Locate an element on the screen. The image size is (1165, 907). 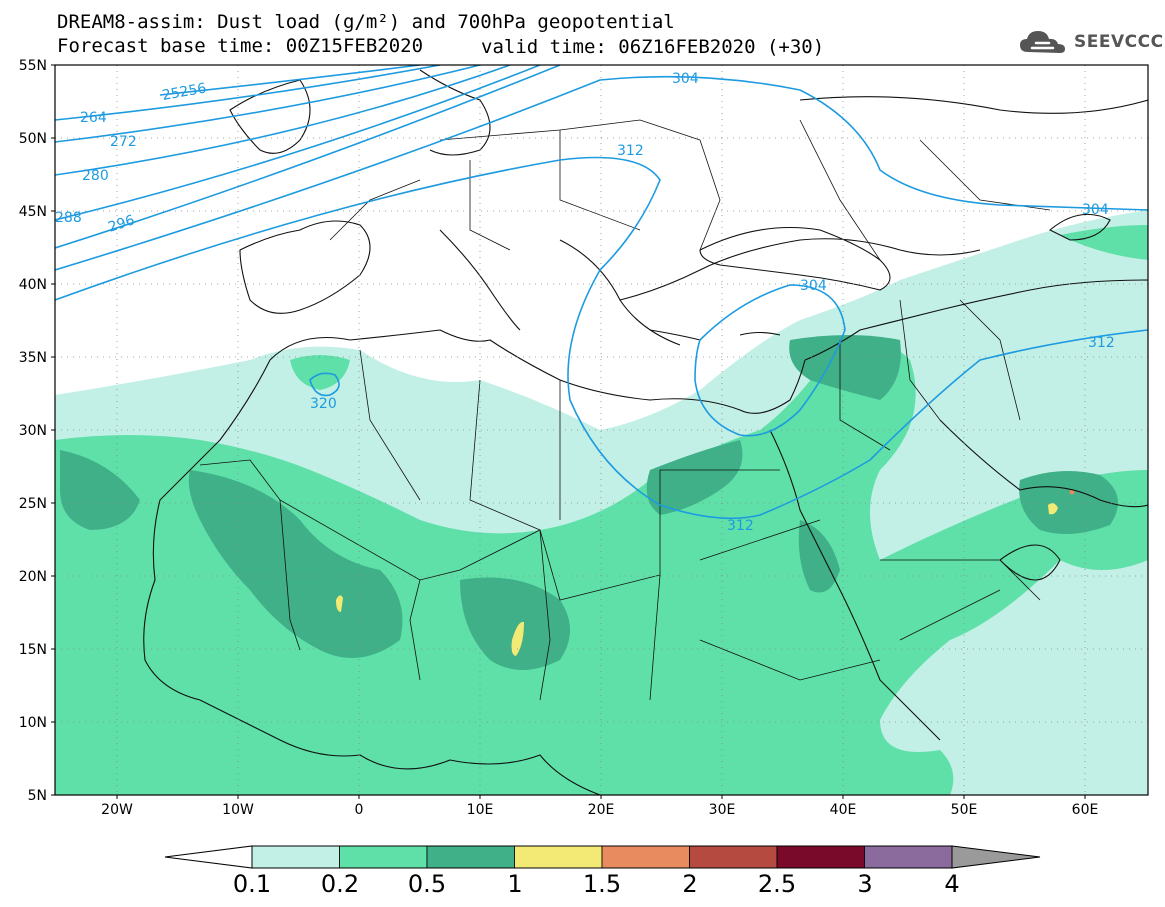
logo-text: SEEVCCC is located at coordinates (1119, 42).